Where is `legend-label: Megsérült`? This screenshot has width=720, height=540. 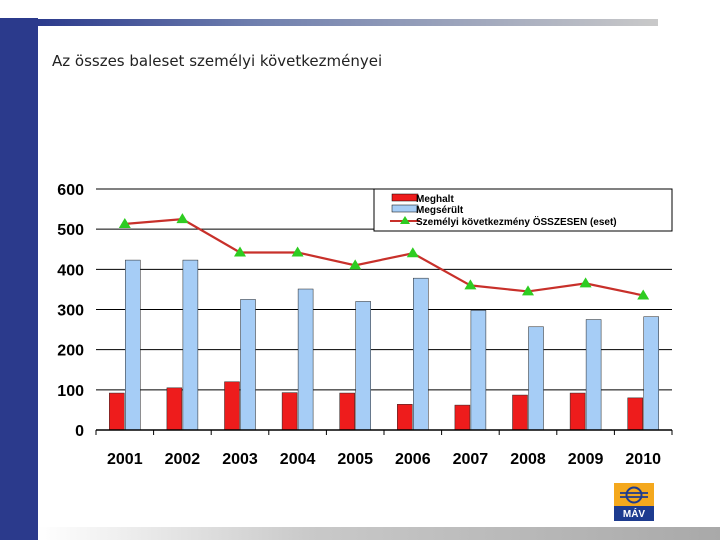 legend-label: Megsérült is located at coordinates (440, 210).